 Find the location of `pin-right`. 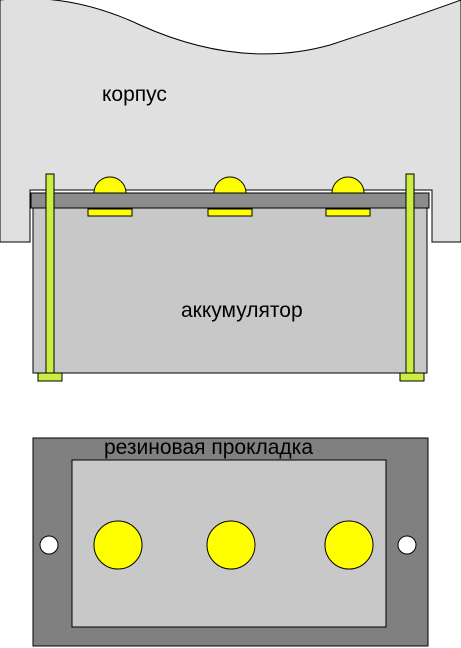

pin-right is located at coordinates (412, 277).